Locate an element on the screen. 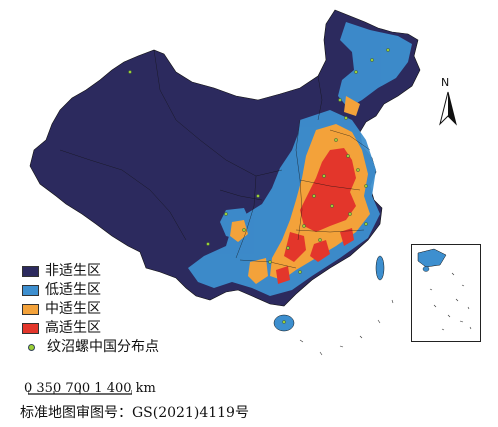 This screenshot has width=498, height=427. legend-item-points: 纹沼螺中国分布点 is located at coordinates (90, 347).